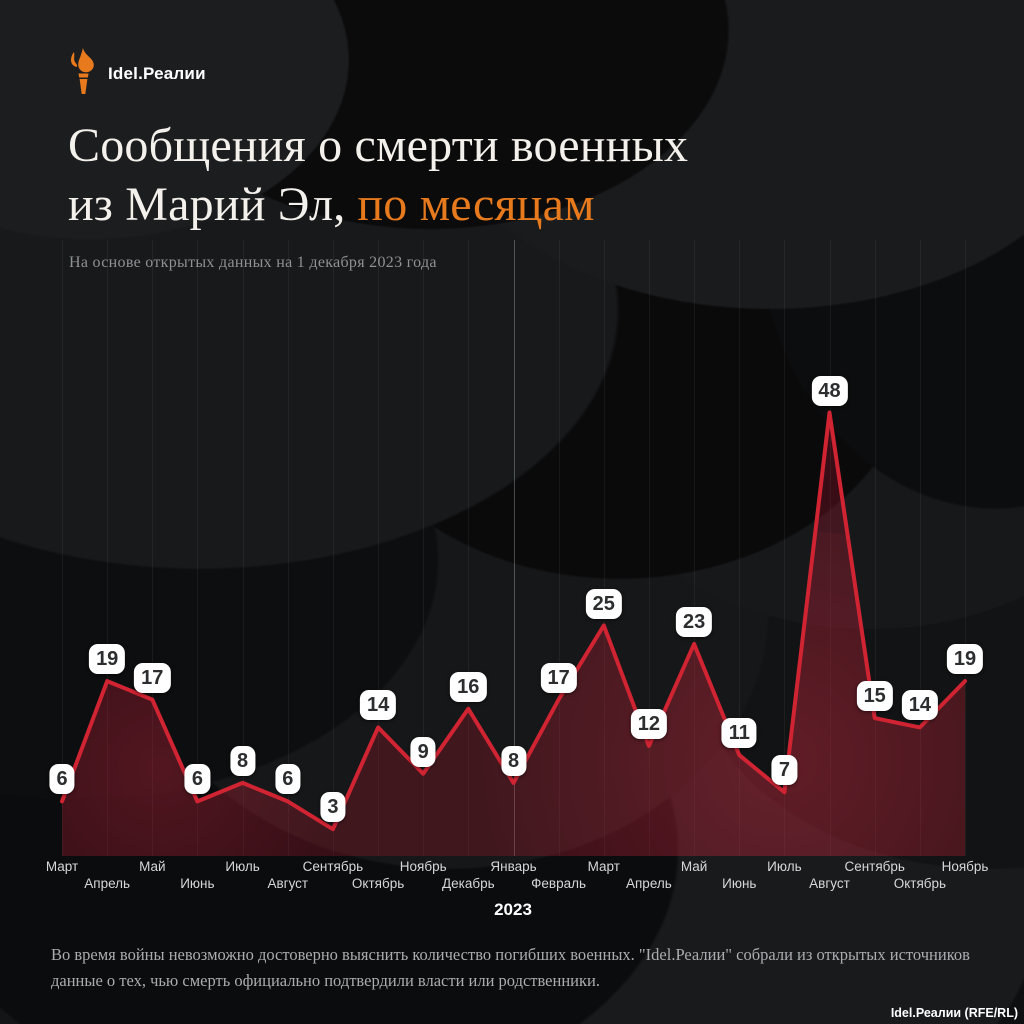 Image resolution: width=1024 pixels, height=1024 pixels. What do you see at coordinates (468, 883) in the screenshot?
I see `month-label: Декабрь` at bounding box center [468, 883].